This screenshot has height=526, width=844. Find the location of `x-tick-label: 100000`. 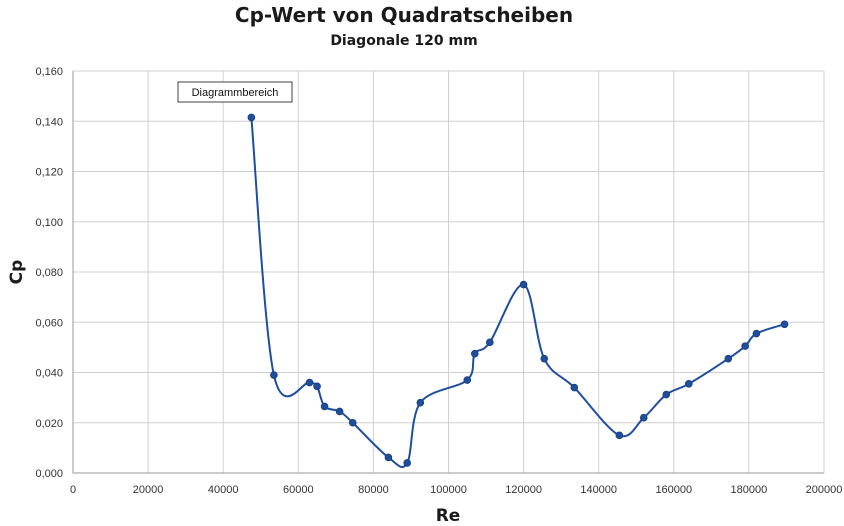

x-tick-label: 100000 is located at coordinates (448, 490).